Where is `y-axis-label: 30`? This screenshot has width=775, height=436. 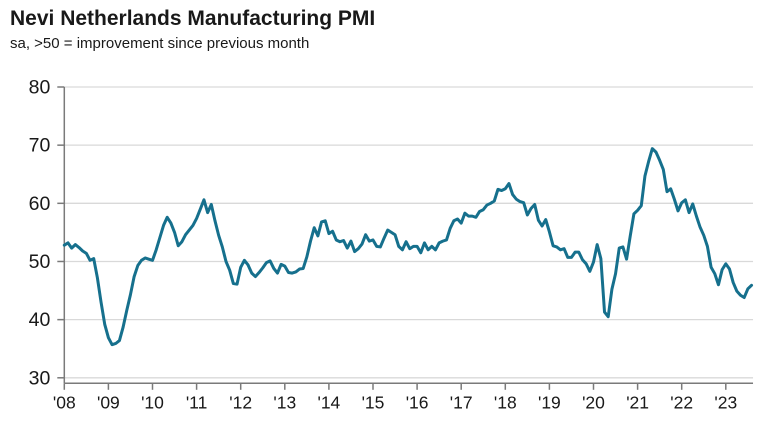
y-axis-label: 30 is located at coordinates (40, 378).